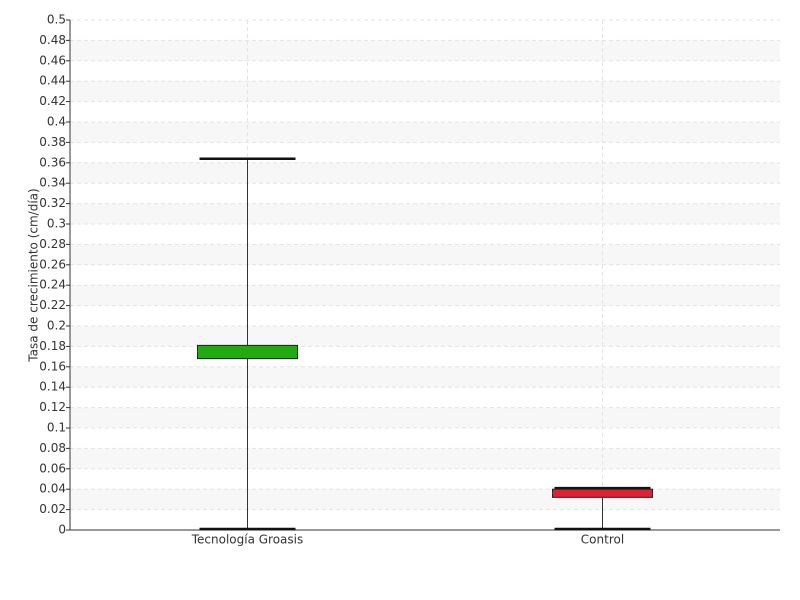  I want to click on y-tick-label: 0.22, so click(52, 305).